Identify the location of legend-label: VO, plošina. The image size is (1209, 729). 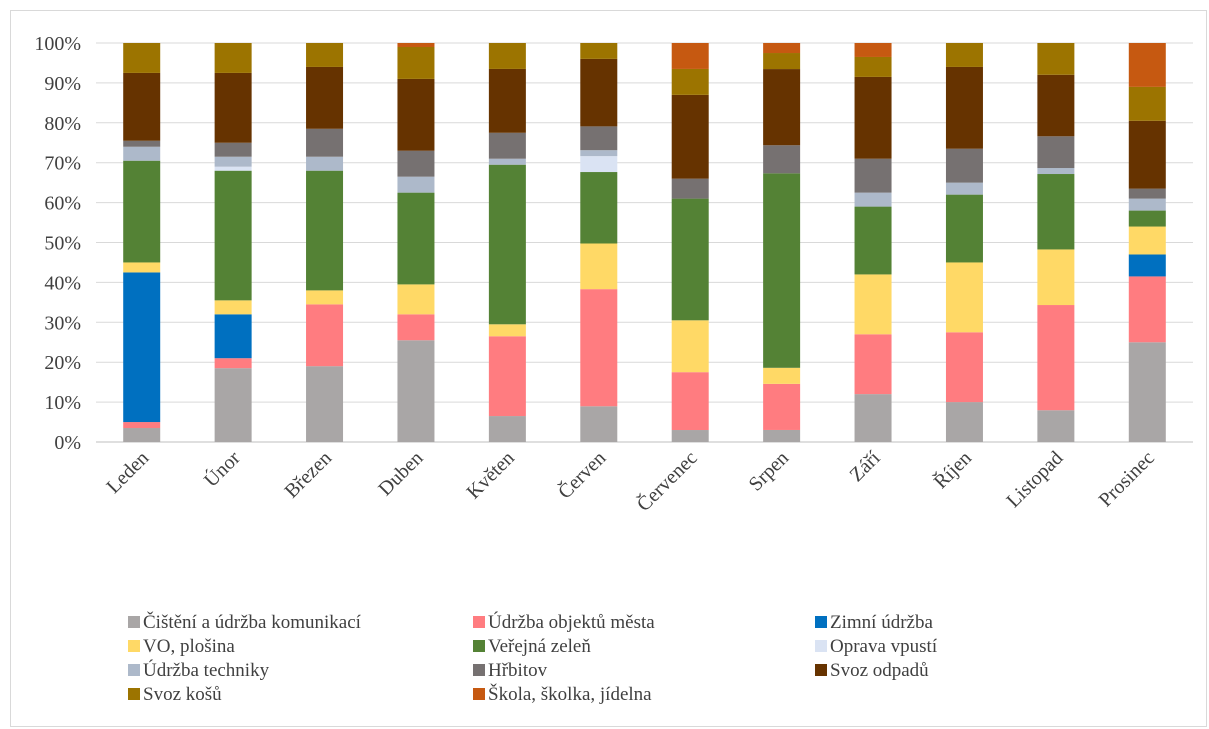
(189, 646).